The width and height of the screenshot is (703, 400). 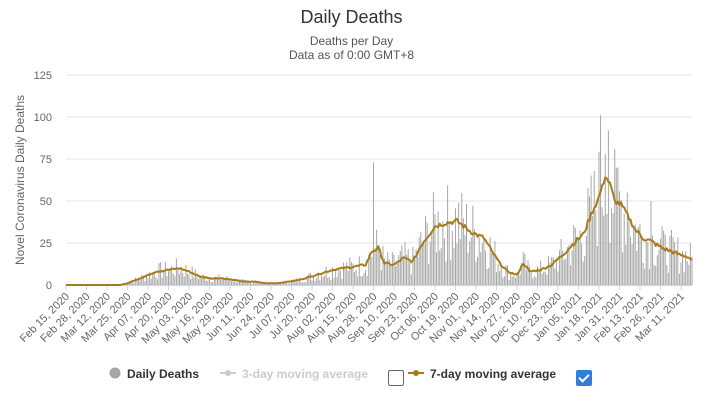 I want to click on chart-data-date: Data as of 0:00 GMT+8, so click(x=351, y=55).